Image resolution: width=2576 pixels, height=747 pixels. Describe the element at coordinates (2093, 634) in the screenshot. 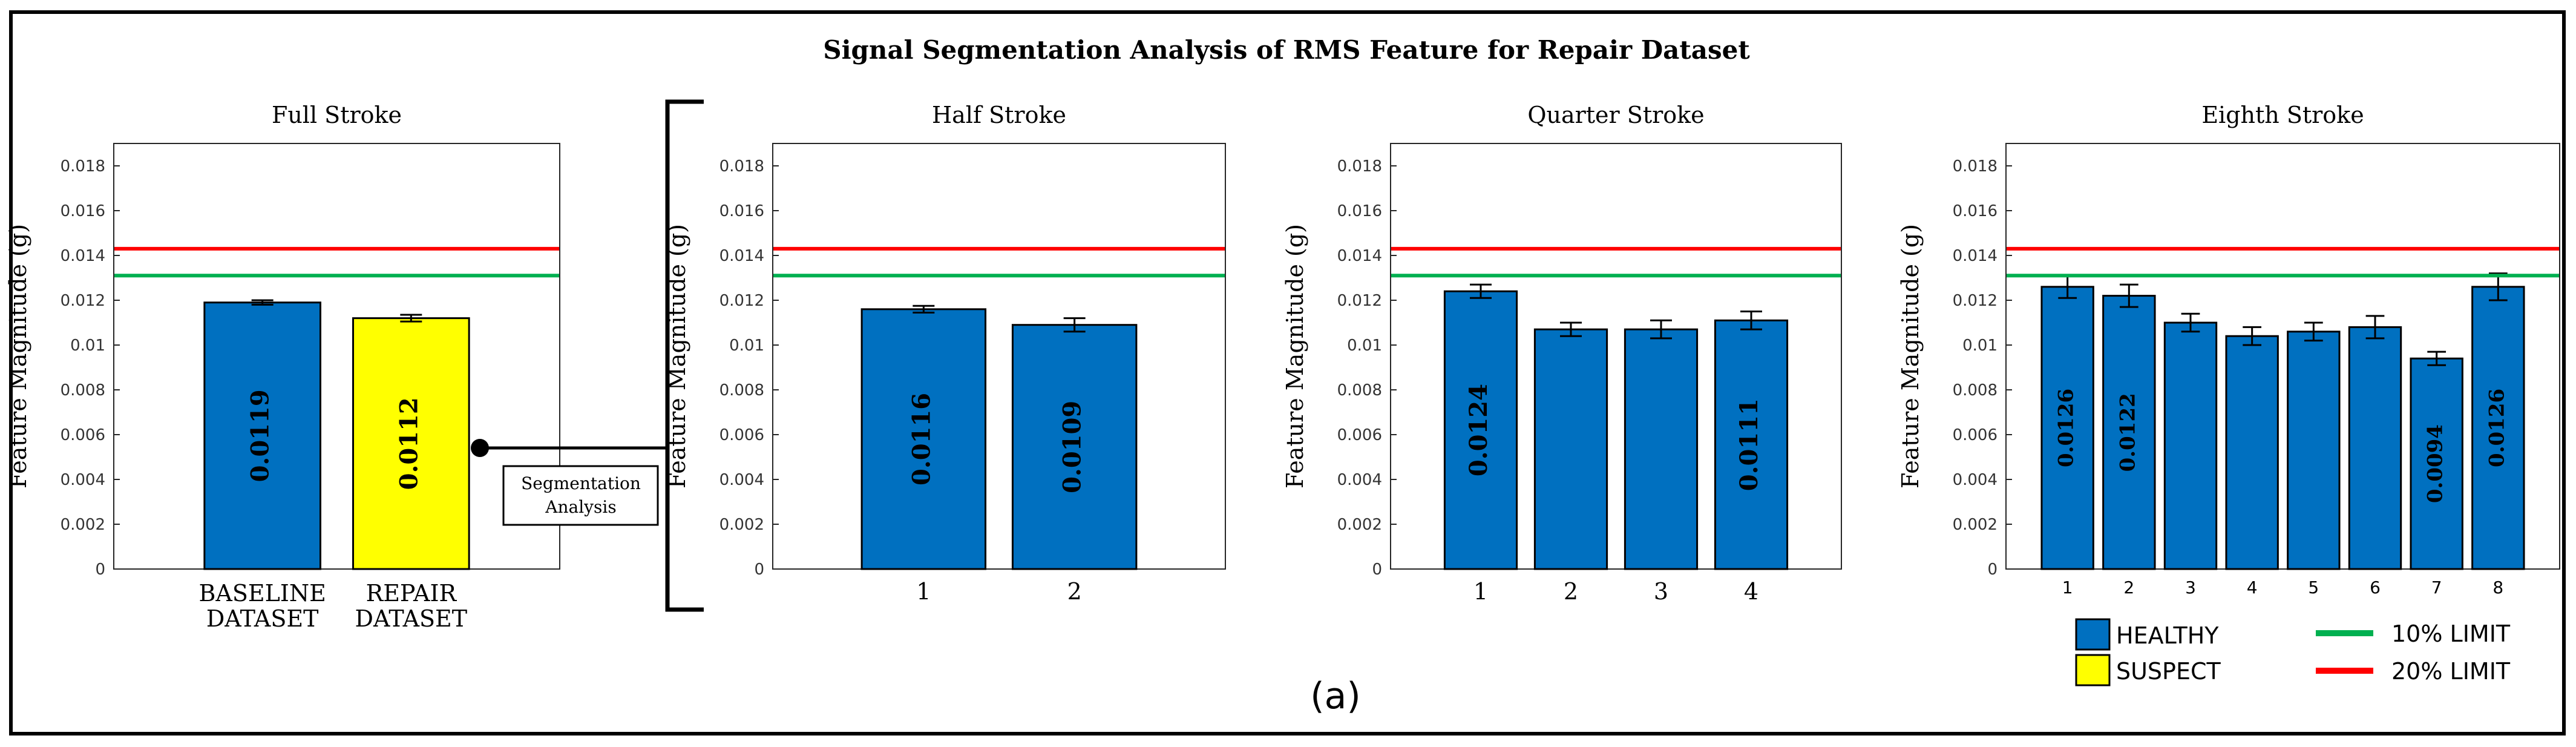

I see `legend-healthy-swatch` at that location.